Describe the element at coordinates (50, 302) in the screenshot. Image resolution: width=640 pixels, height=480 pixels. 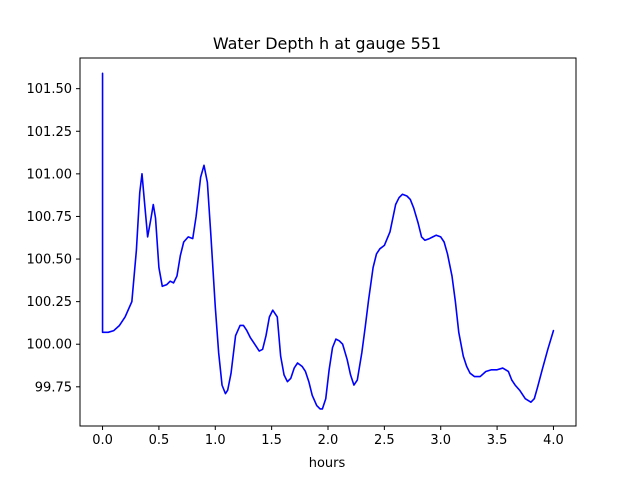
I see `y-tick-label: 100.25` at that location.